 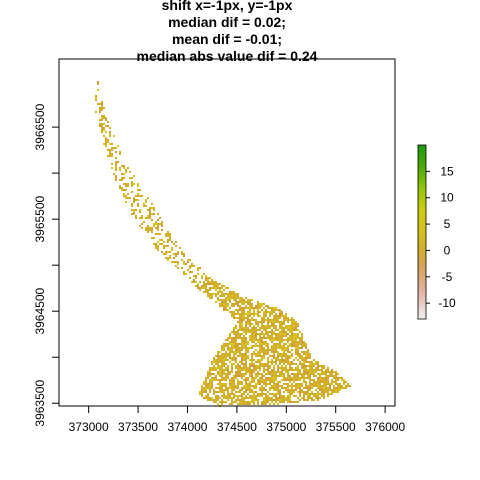 What do you see at coordinates (227, 56) in the screenshot?
I see `title-line-4: median abs value dif = 0.24` at bounding box center [227, 56].